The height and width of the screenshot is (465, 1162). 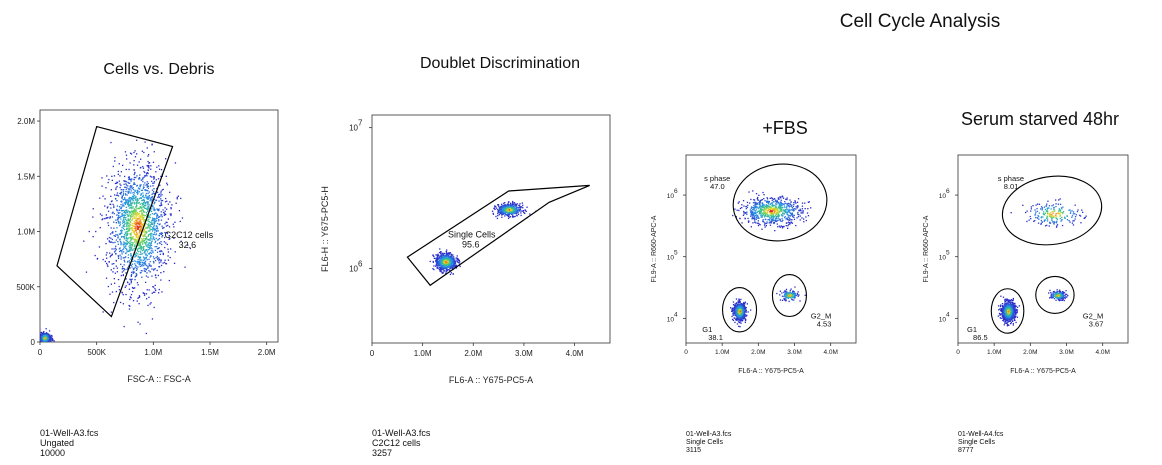 I want to click on gate-name: C2C12 cells, so click(x=189, y=235).